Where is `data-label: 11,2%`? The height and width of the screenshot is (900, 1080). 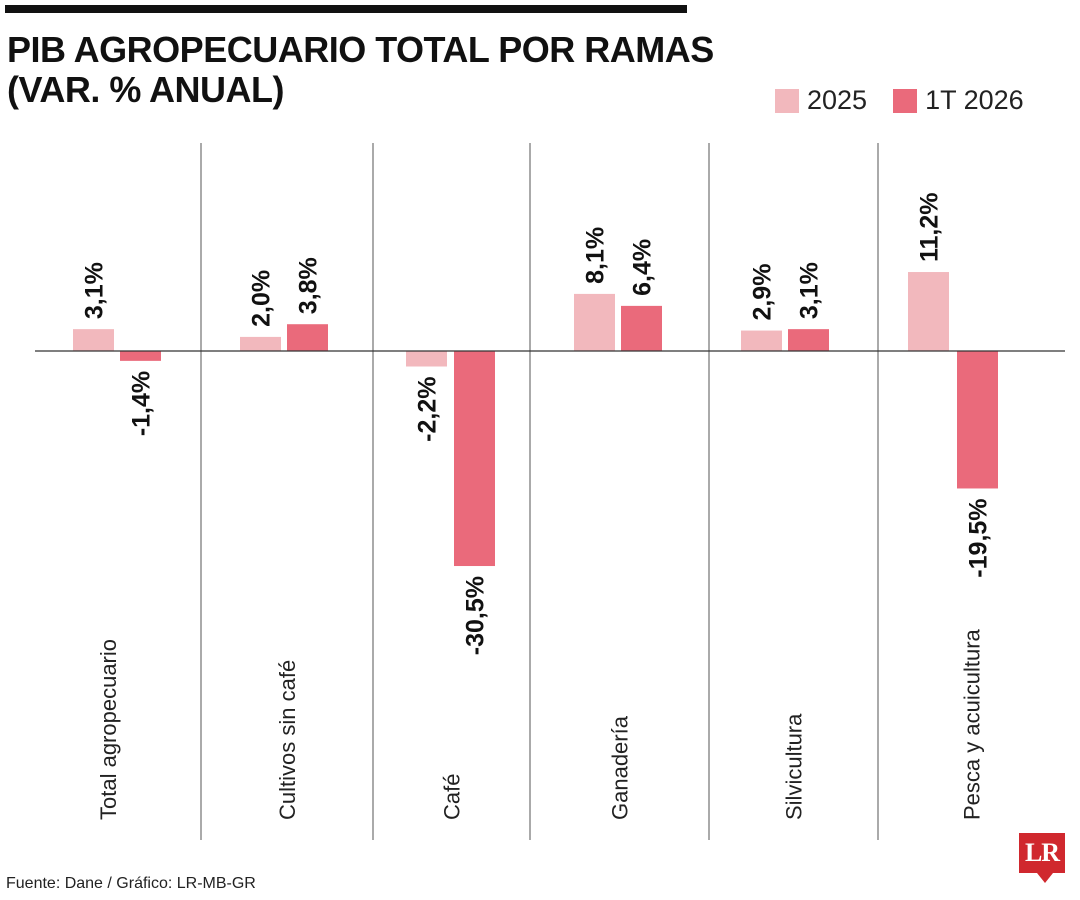 data-label: 11,2% is located at coordinates (930, 228).